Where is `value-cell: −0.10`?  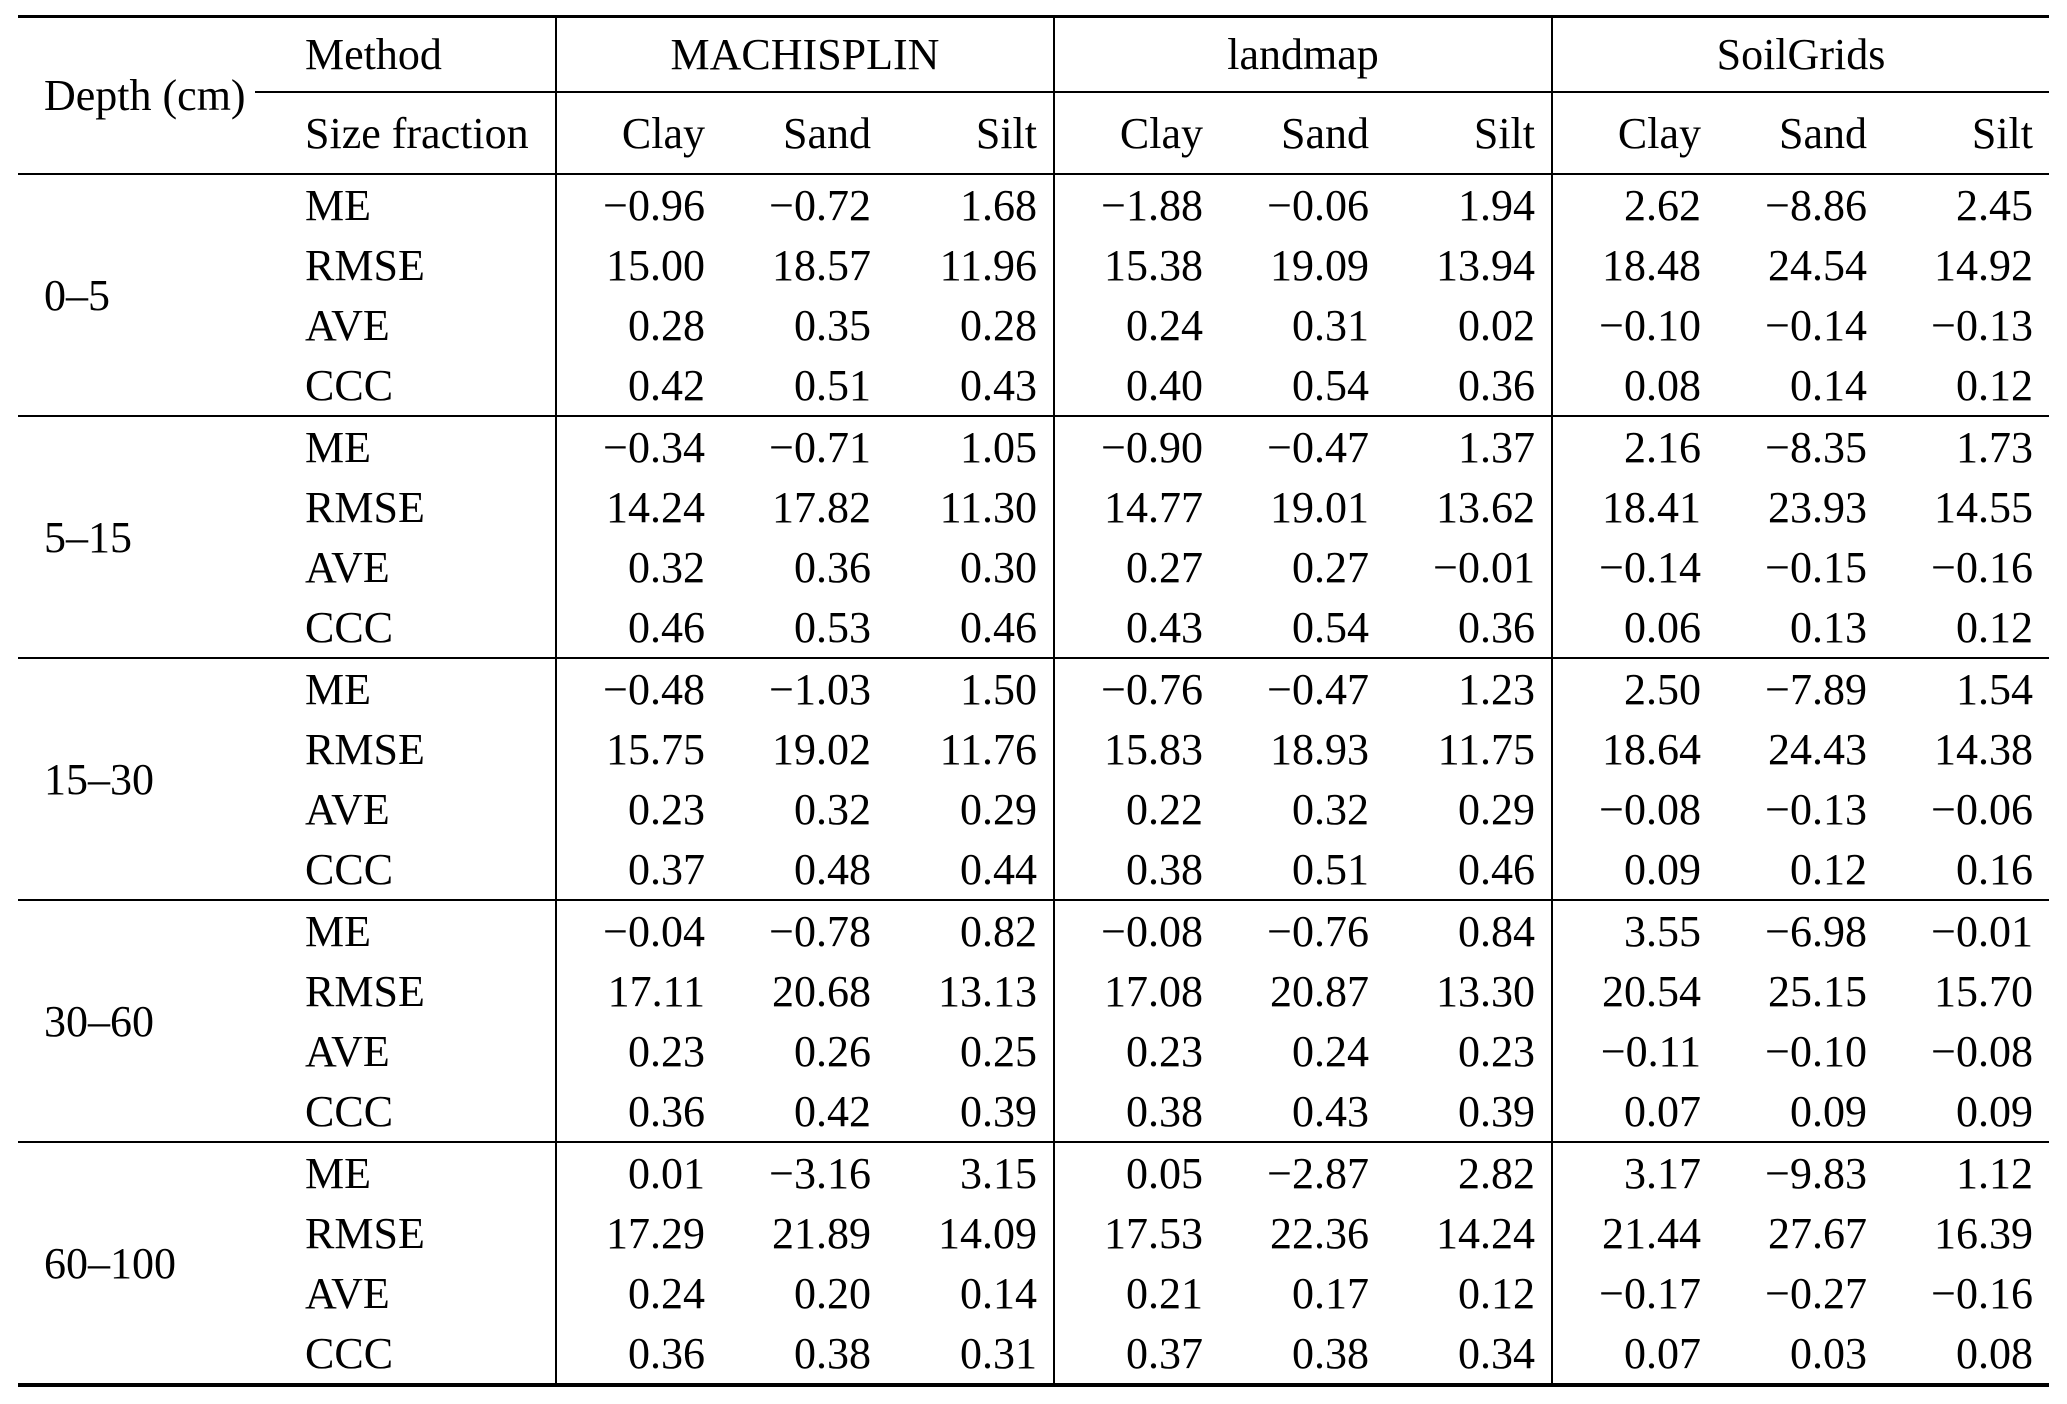 value-cell: −0.10 is located at coordinates (1816, 1051).